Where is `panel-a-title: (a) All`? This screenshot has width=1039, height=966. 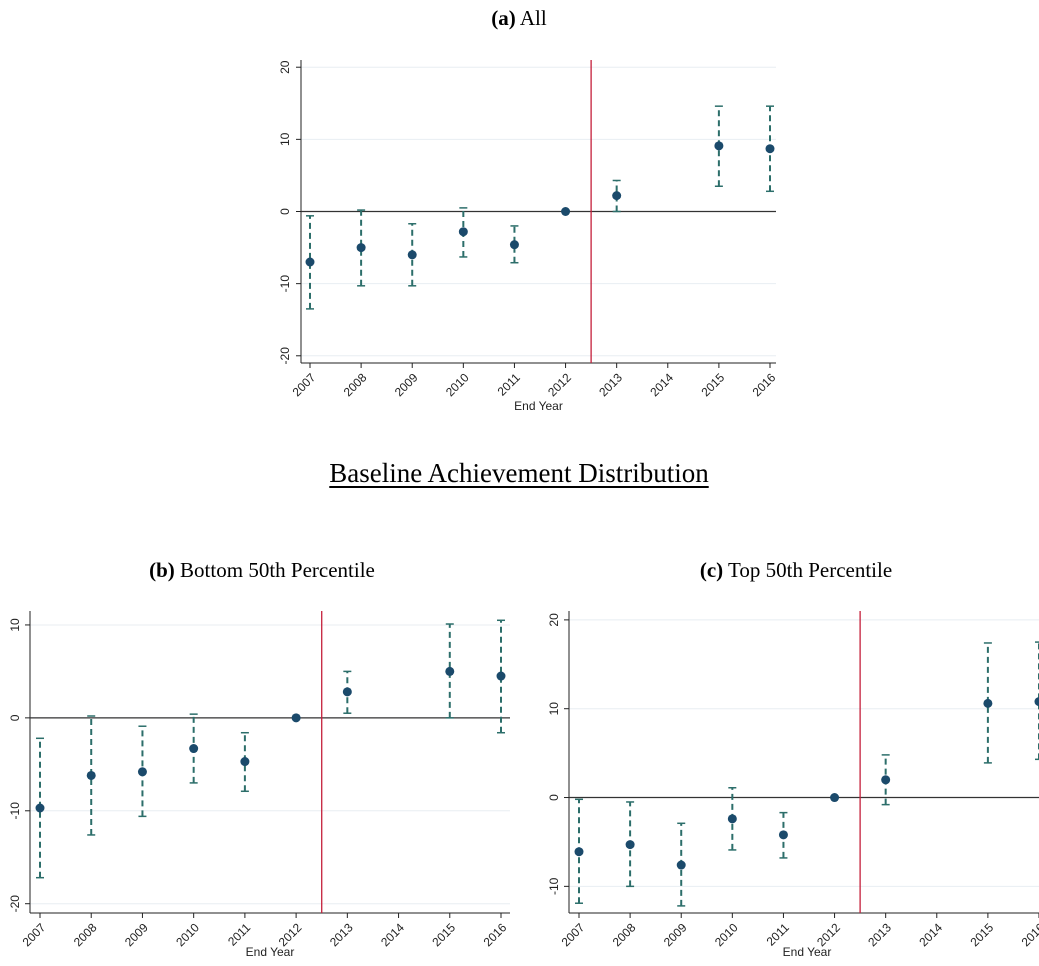 panel-a-title: (a) All is located at coordinates (518, 18).